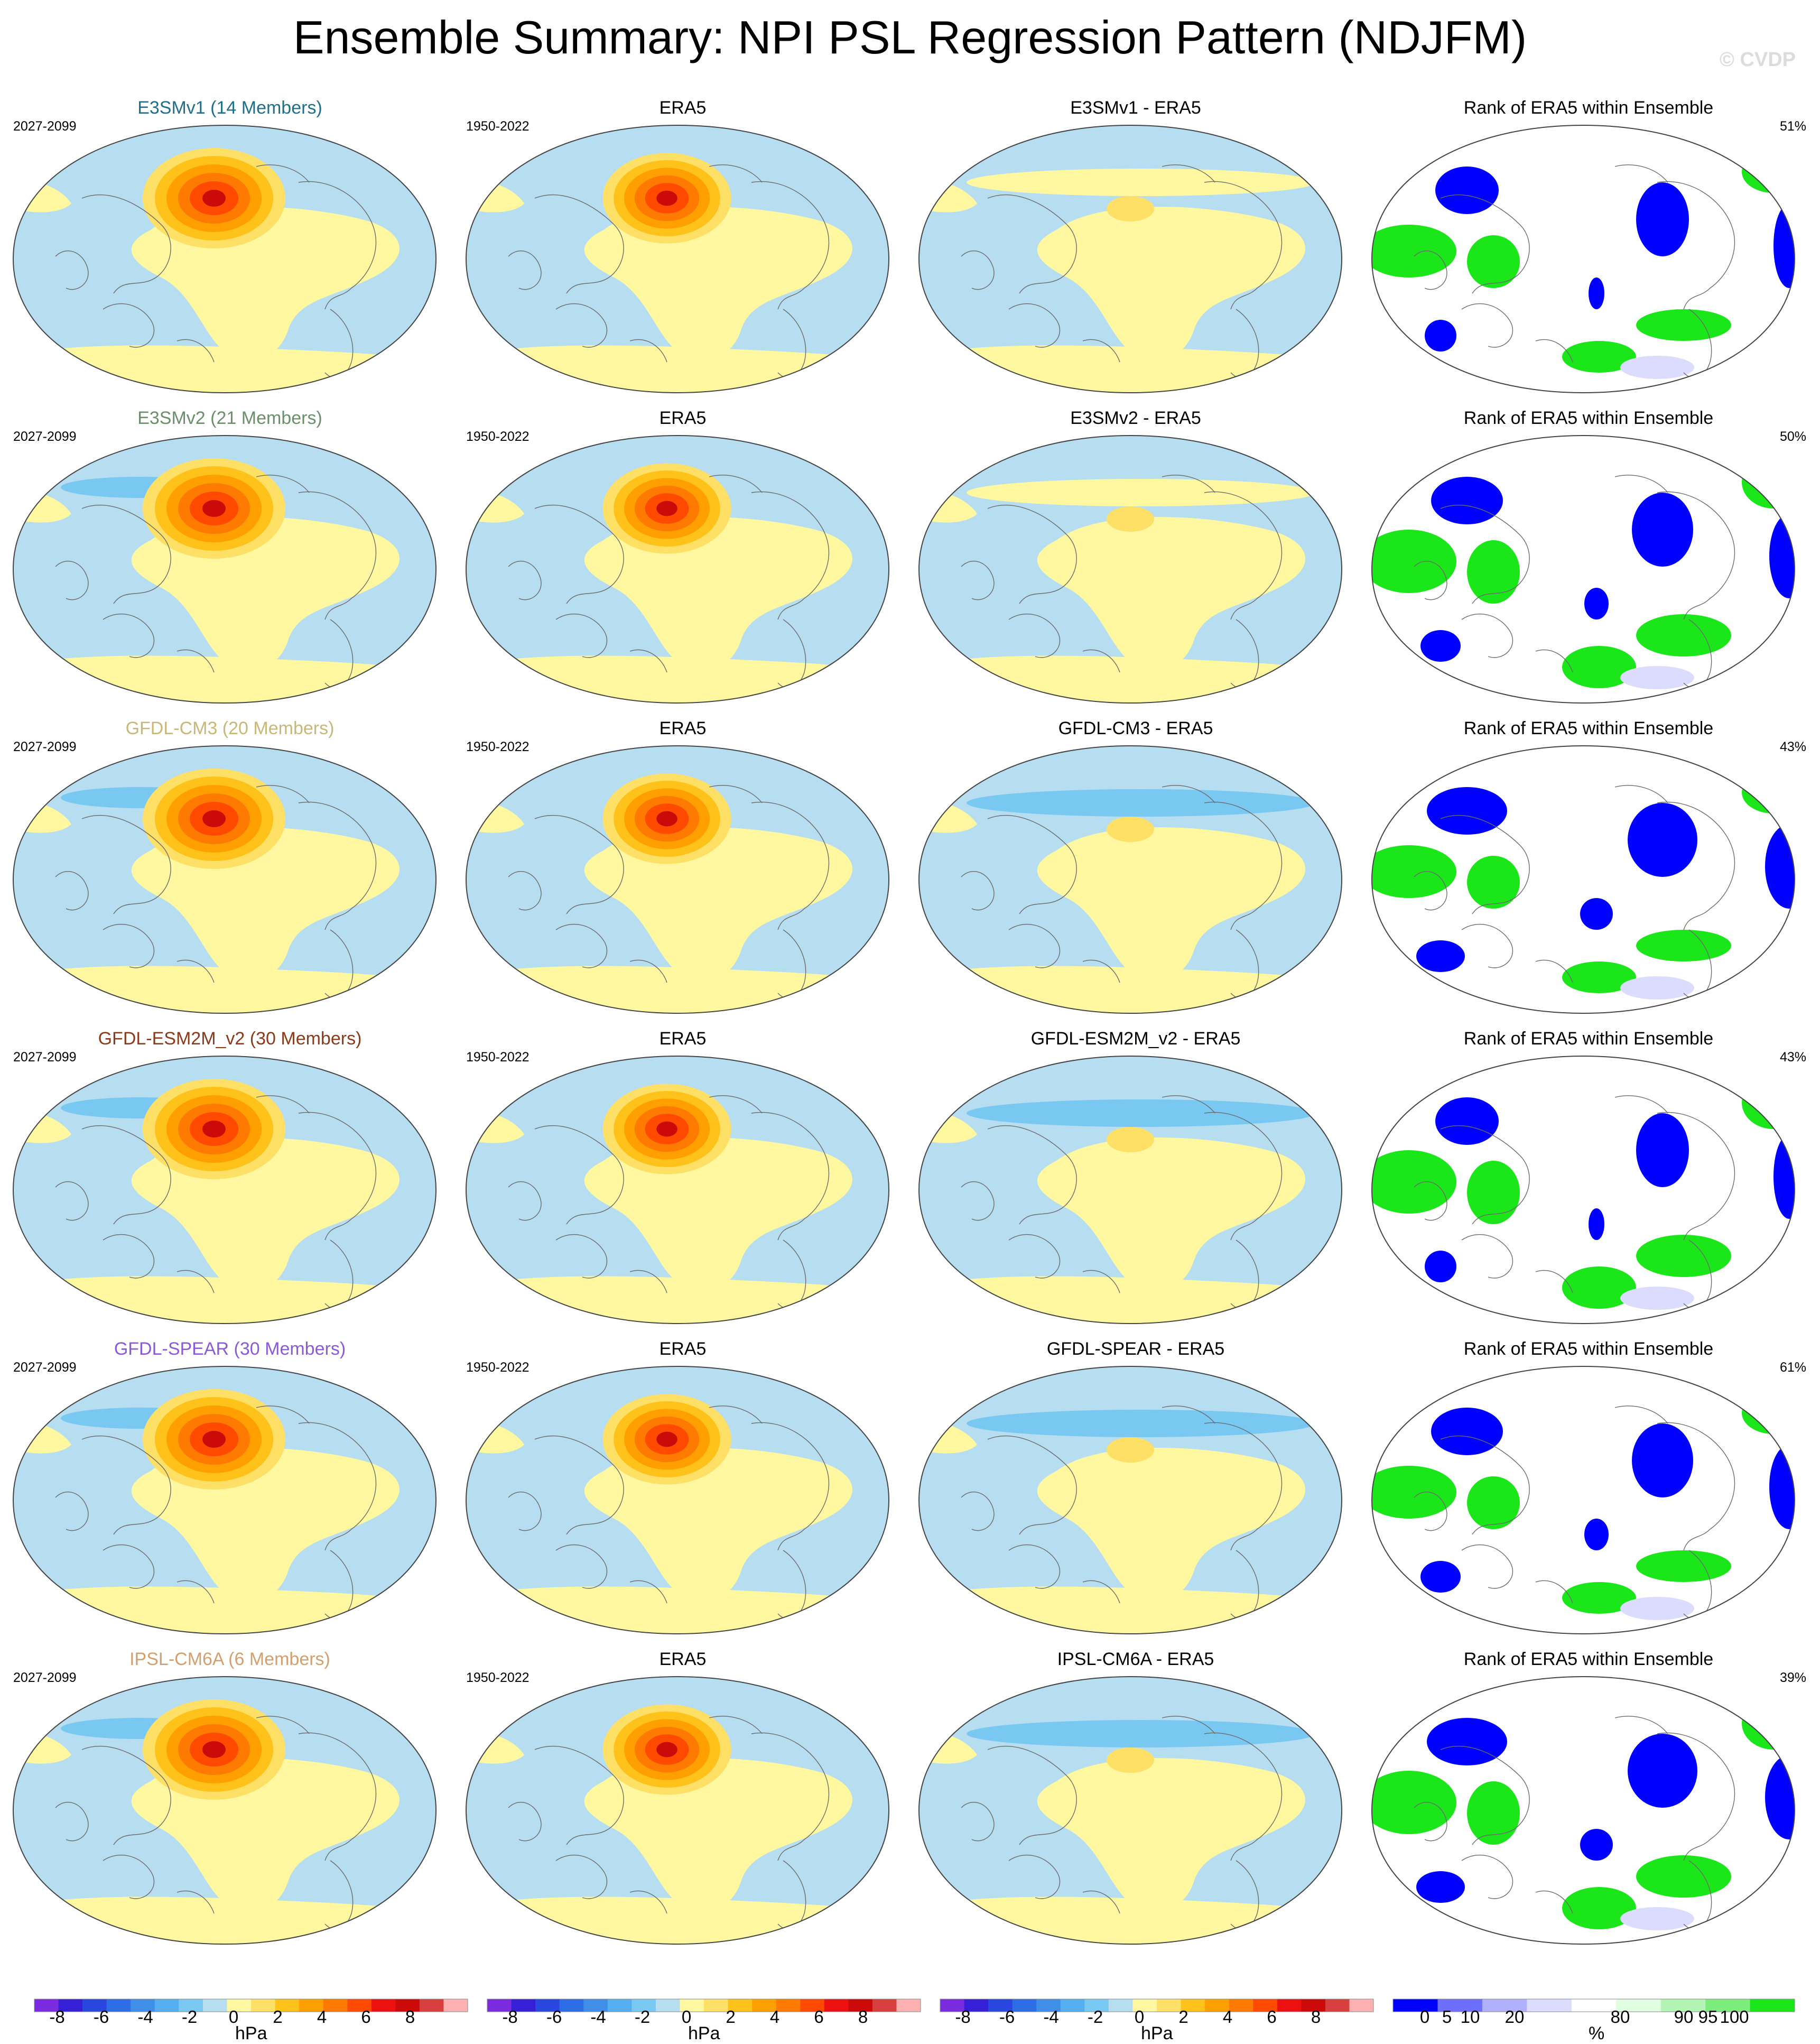  Describe the element at coordinates (1588, 728) in the screenshot. I see `panel-title: Rank of ERA5 within Ensemble` at that location.